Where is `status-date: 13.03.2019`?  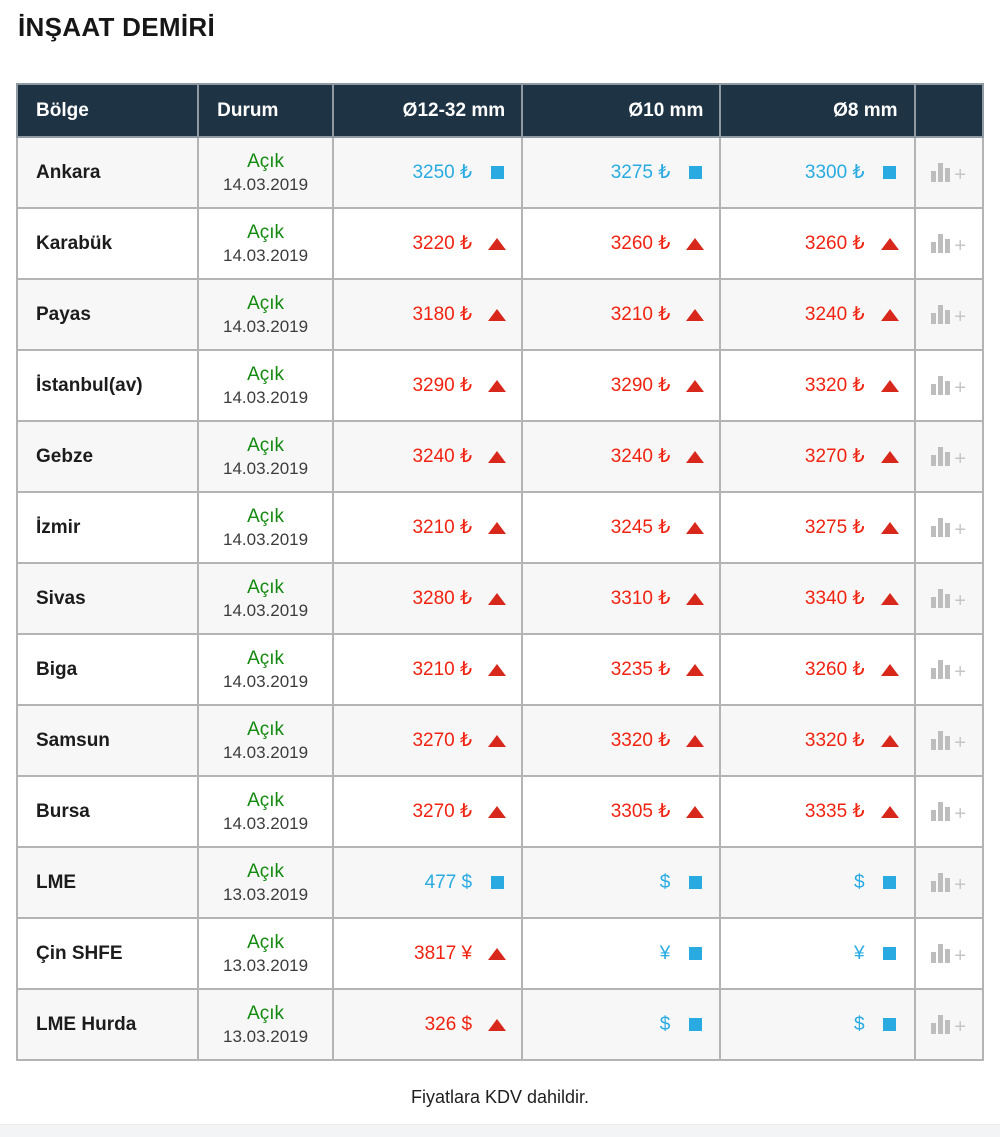
status-date: 13.03.2019 is located at coordinates (265, 894).